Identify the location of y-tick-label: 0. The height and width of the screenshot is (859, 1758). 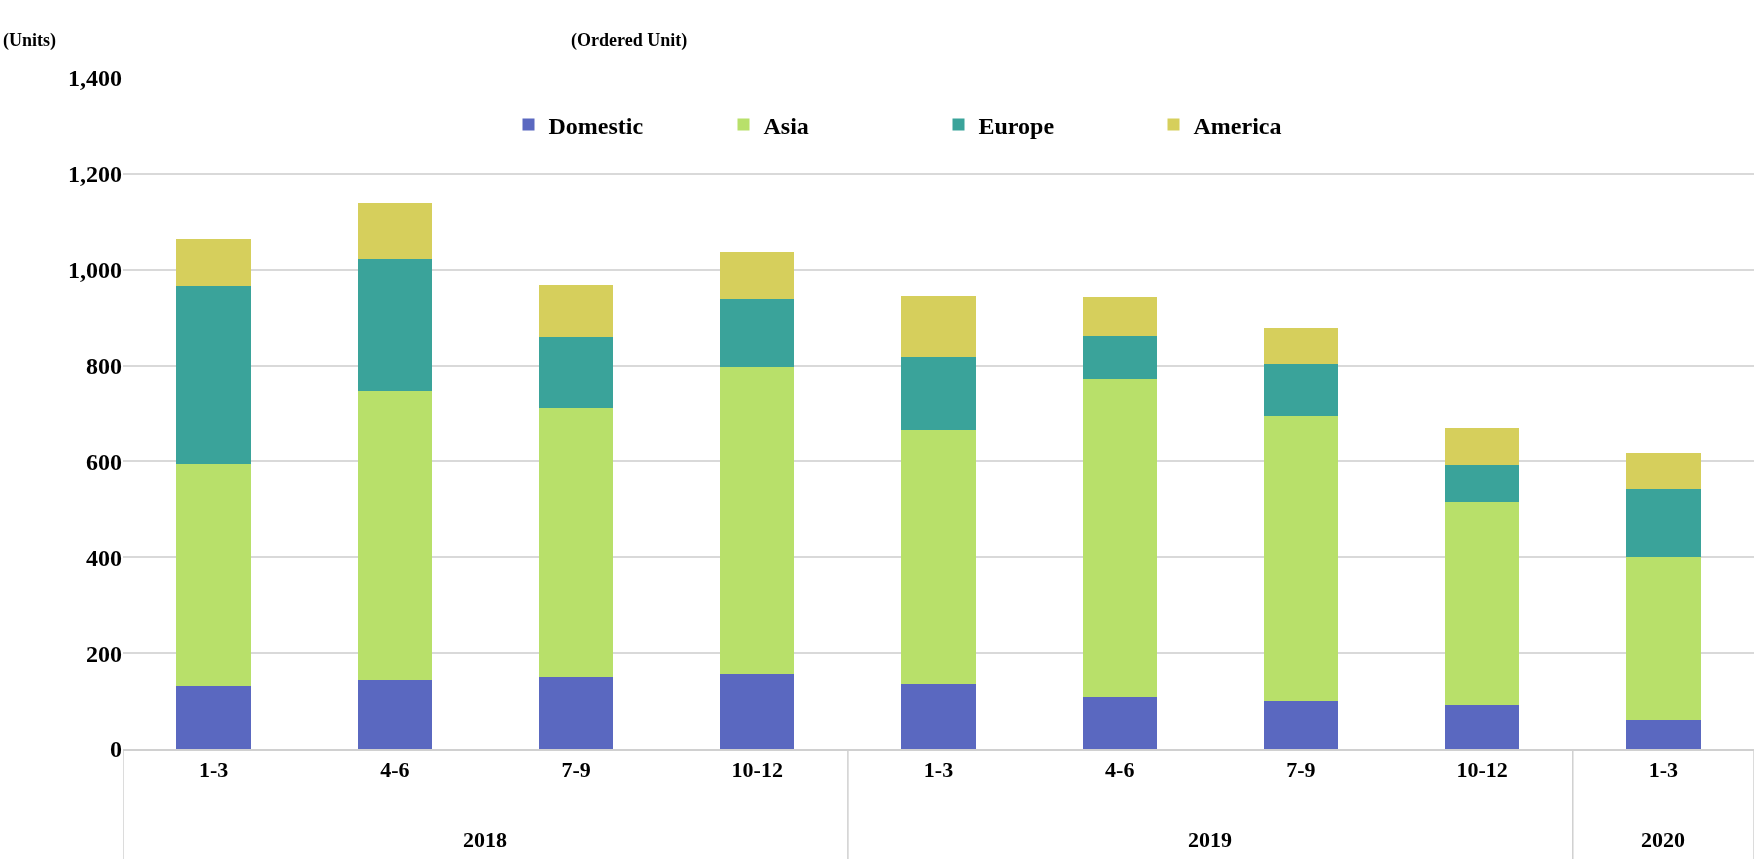
(116, 749).